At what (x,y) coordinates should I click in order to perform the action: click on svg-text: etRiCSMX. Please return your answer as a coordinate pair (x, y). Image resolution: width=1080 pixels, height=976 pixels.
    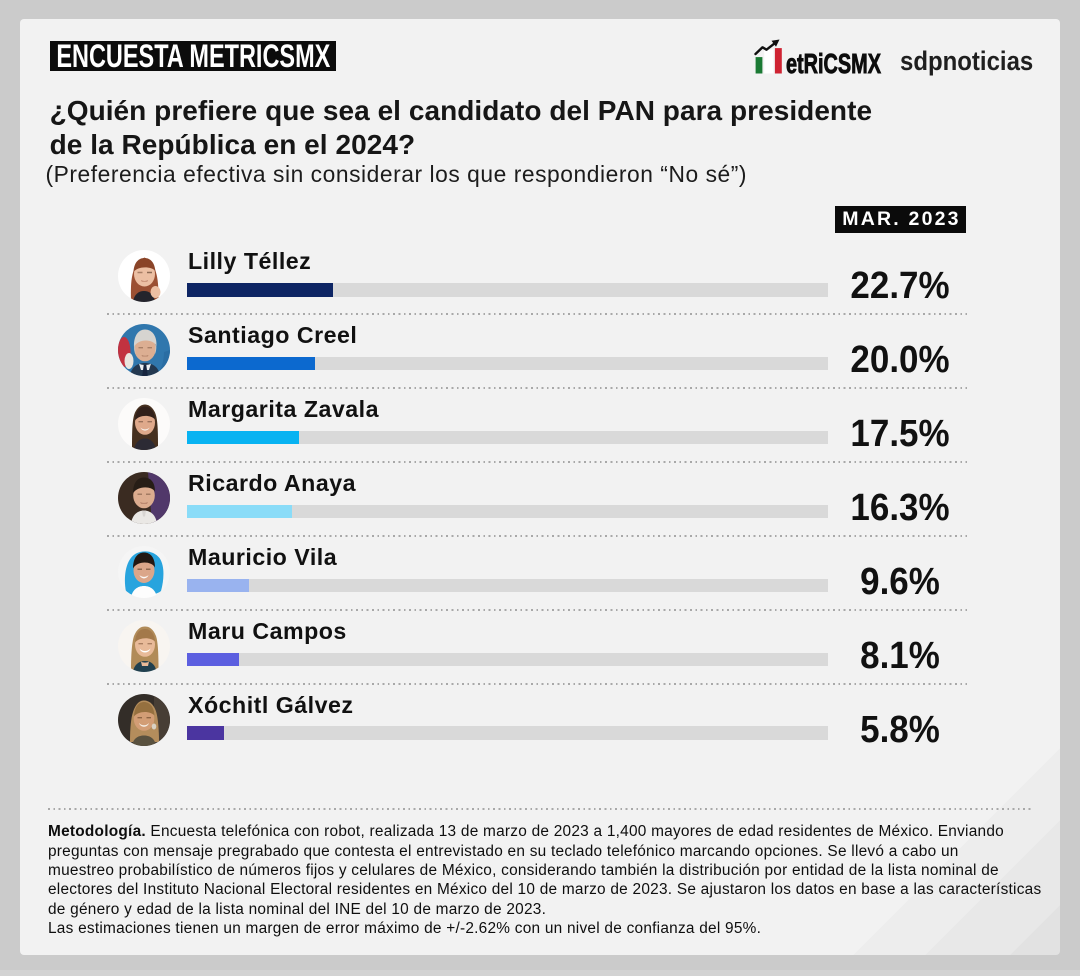
    Looking at the image, I should click on (833, 63).